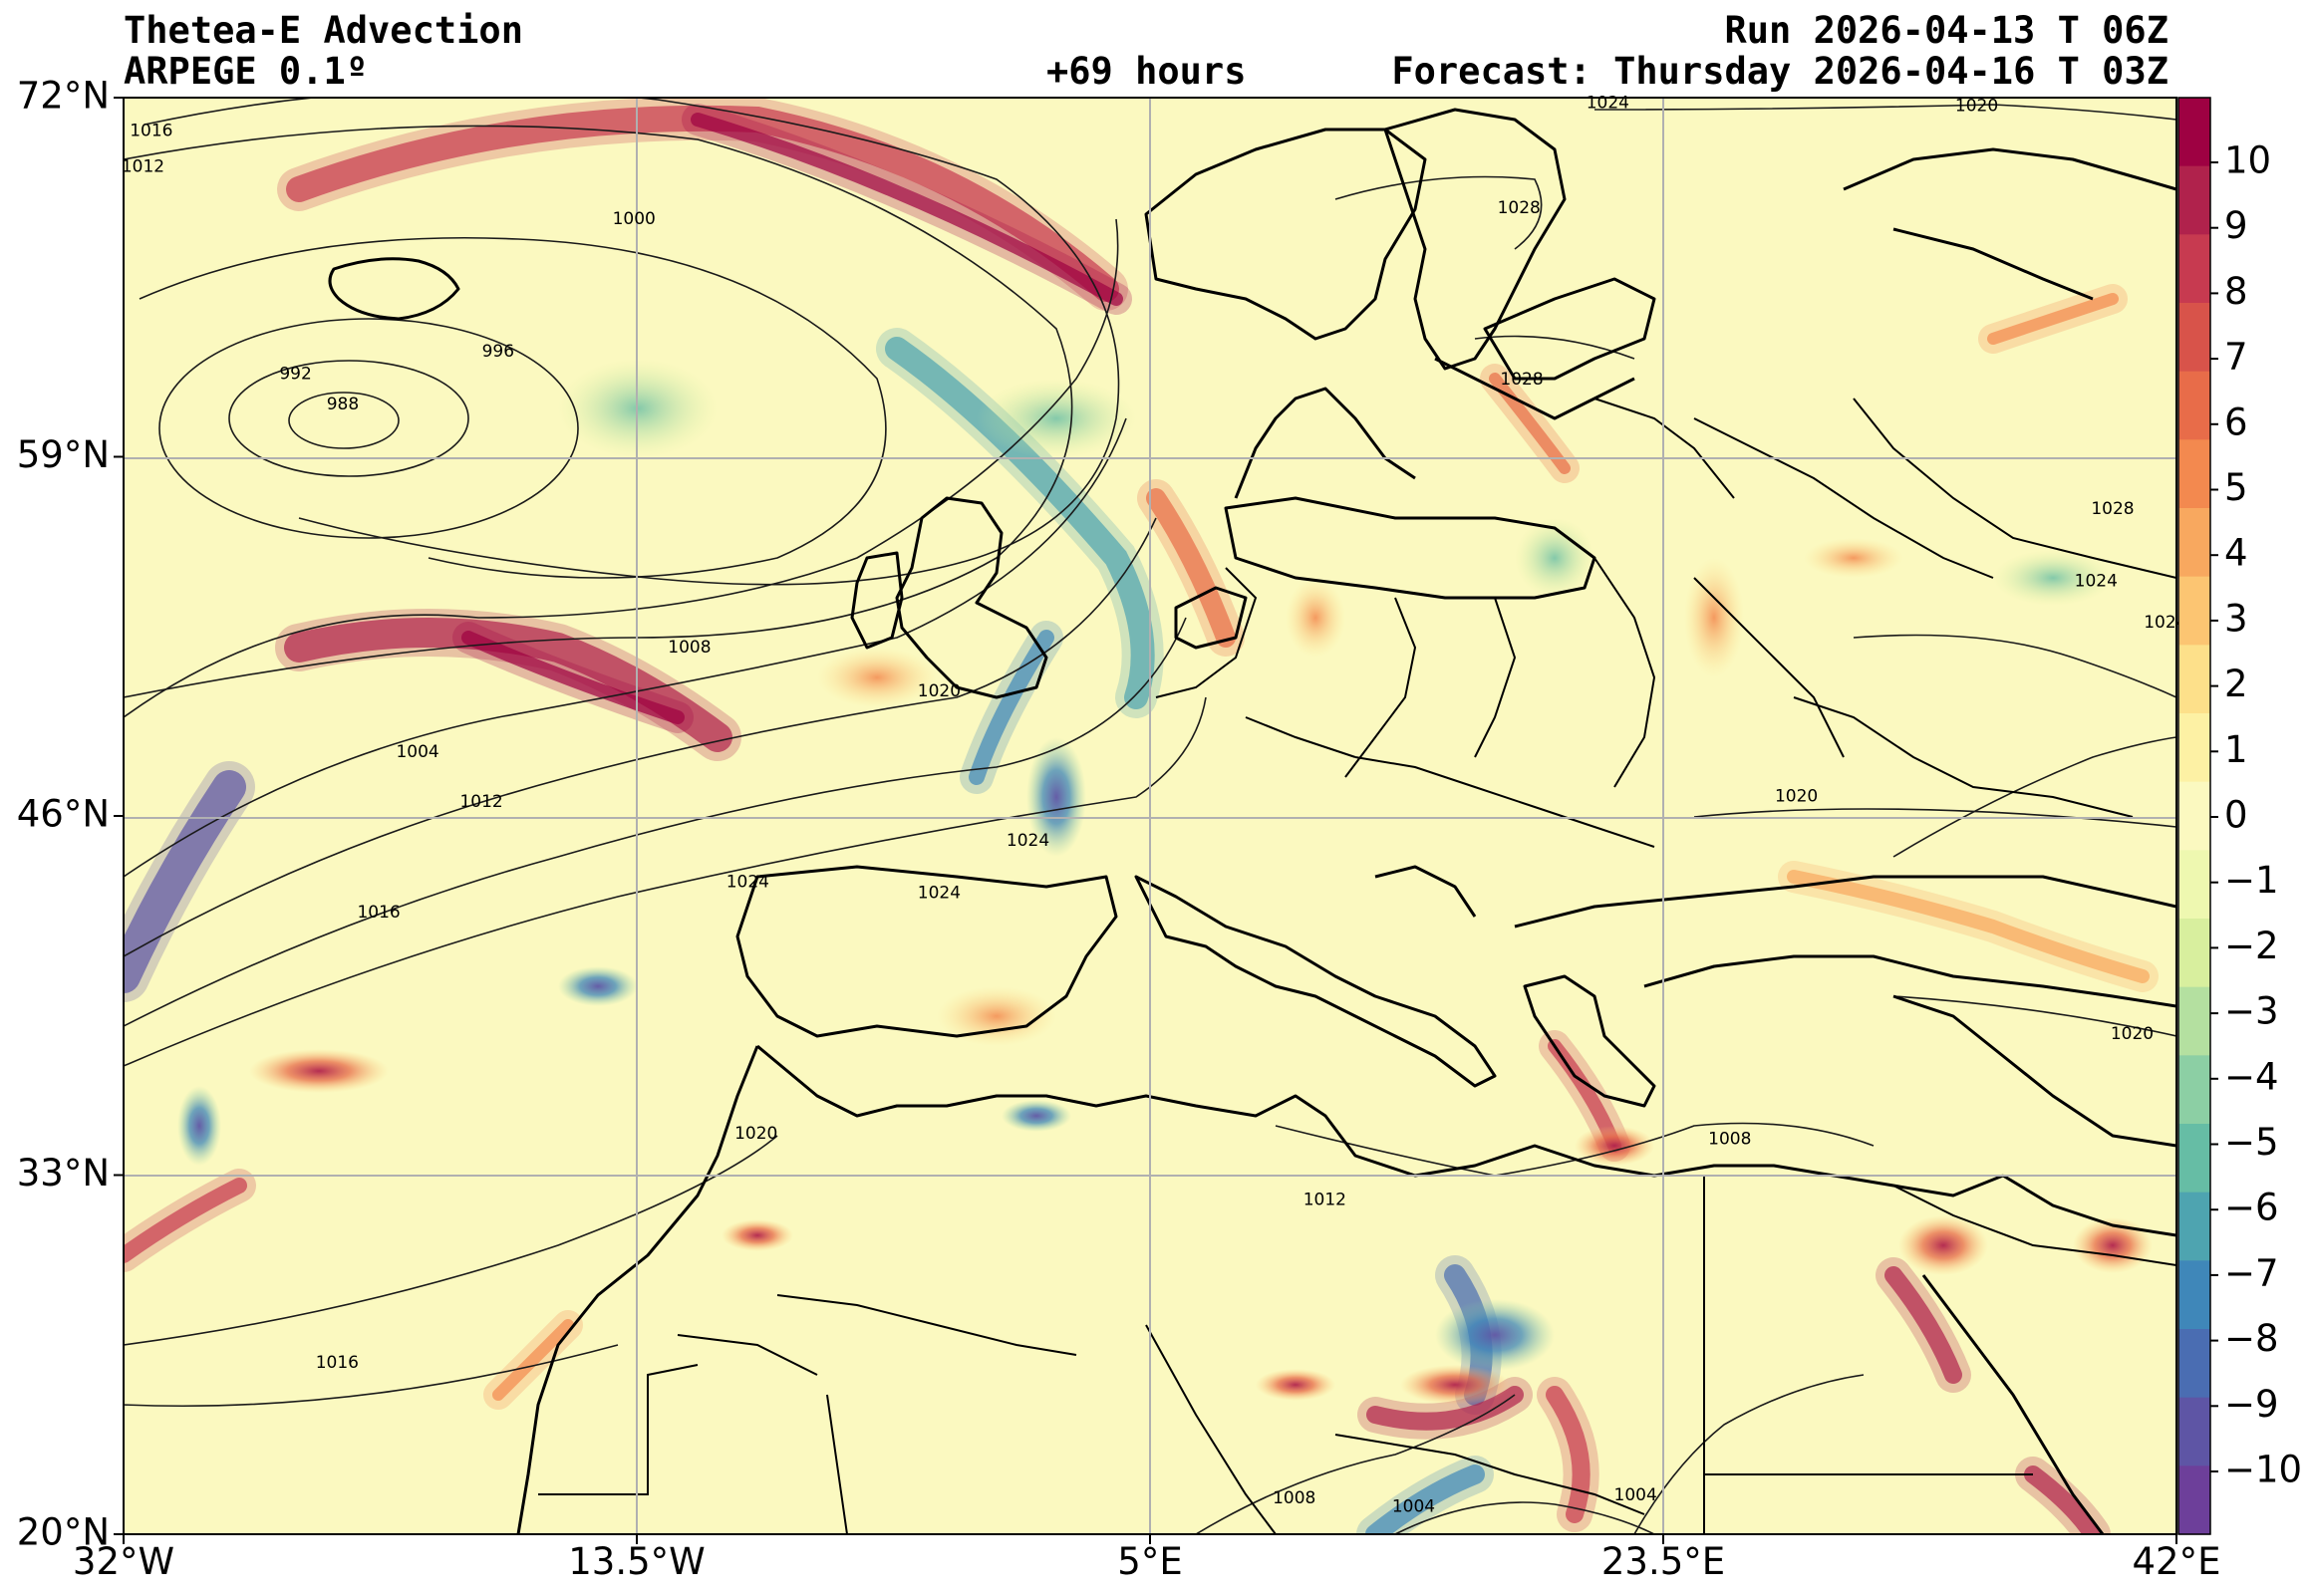 This screenshot has height=1596, width=2312. Describe the element at coordinates (498, 352) in the screenshot. I see `isobar-label: 996` at that location.